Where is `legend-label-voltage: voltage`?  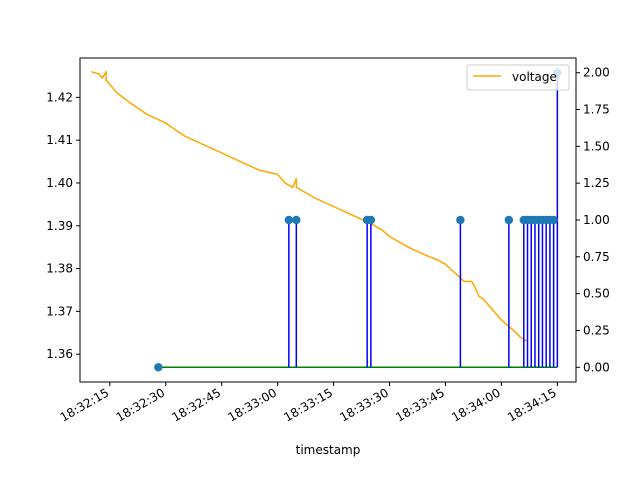
legend-label-voltage: voltage is located at coordinates (534, 77).